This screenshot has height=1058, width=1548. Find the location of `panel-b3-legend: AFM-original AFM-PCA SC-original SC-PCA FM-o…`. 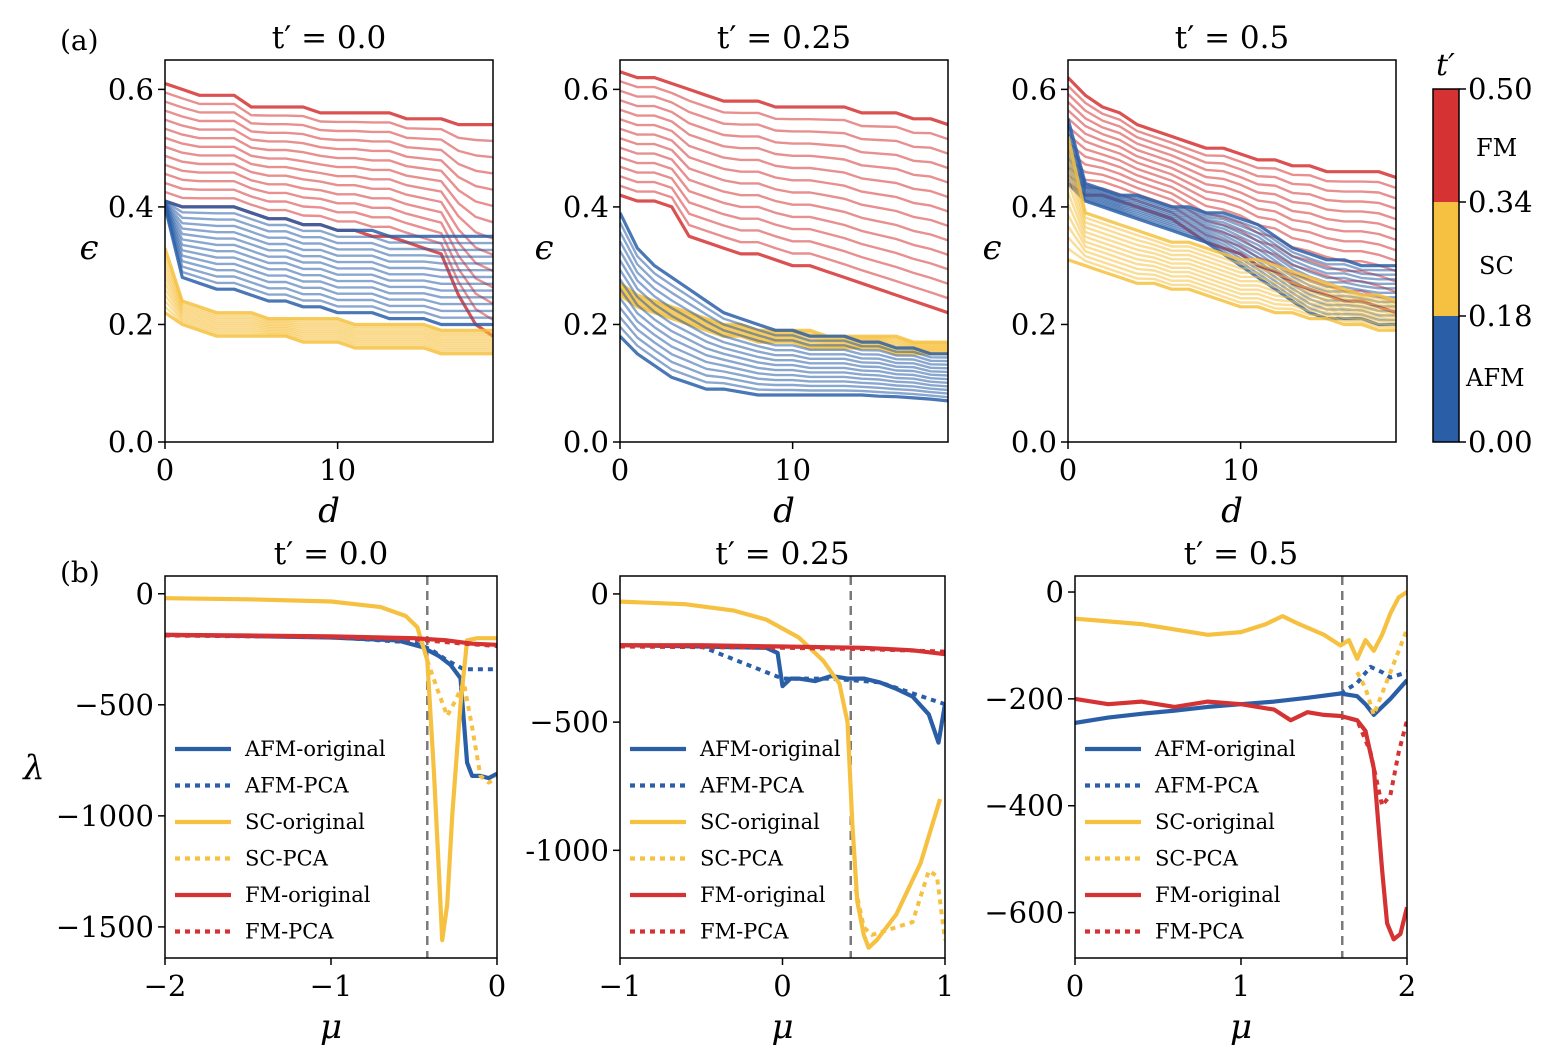

panel-b3-legend: AFM-original AFM-PCA SC-original SC-PCA FM-o… is located at coordinates (1190, 840).